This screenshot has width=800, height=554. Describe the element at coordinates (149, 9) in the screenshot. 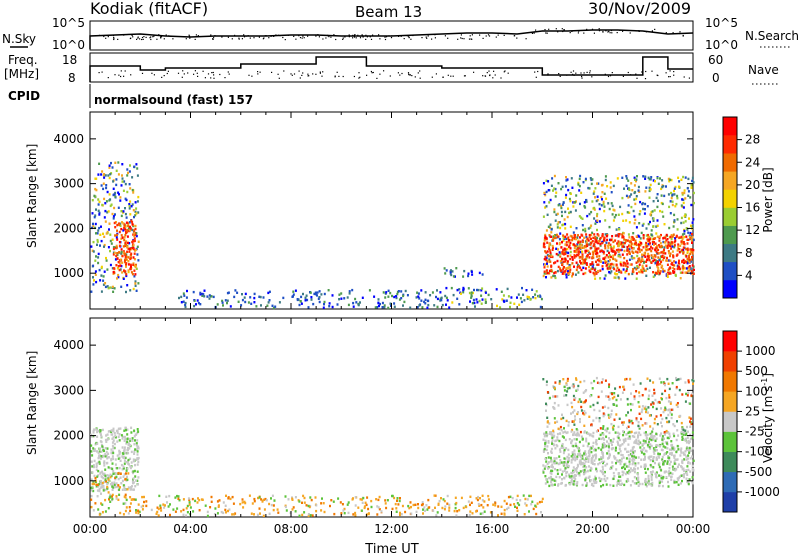

I see `station-title: Kodiak (fitACF)` at that location.